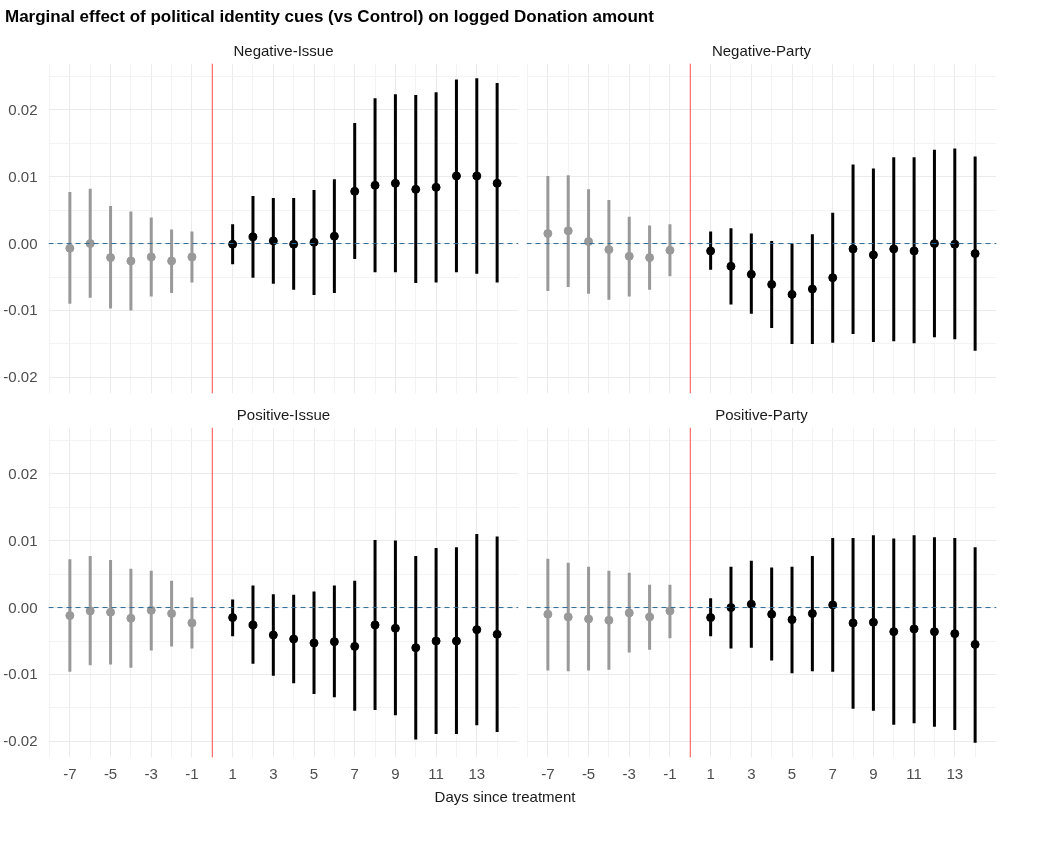 The image size is (1055, 857). I want to click on chart-subtitle: Negative-Issue, so click(283, 50).